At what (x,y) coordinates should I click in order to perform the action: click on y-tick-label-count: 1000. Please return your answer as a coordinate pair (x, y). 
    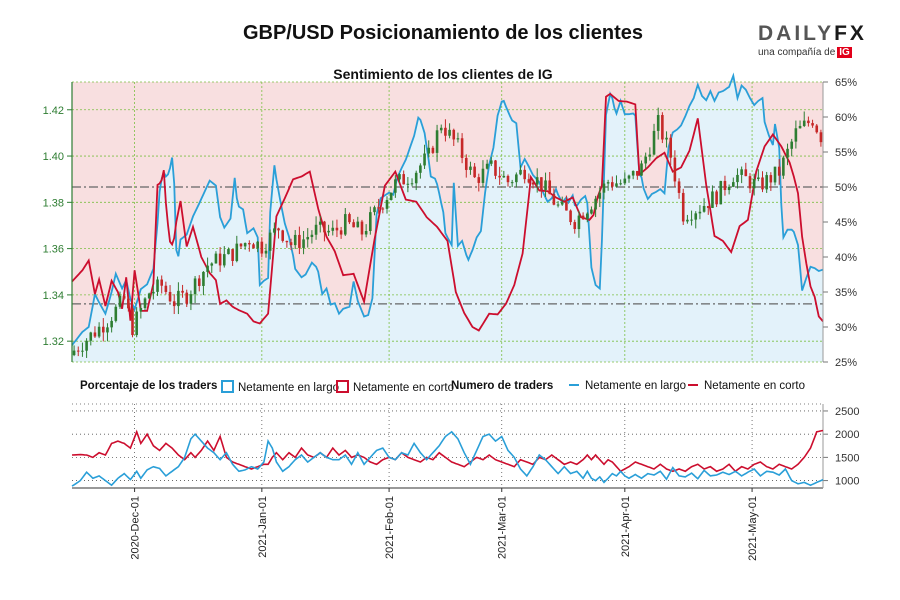
    Looking at the image, I should click on (847, 482).